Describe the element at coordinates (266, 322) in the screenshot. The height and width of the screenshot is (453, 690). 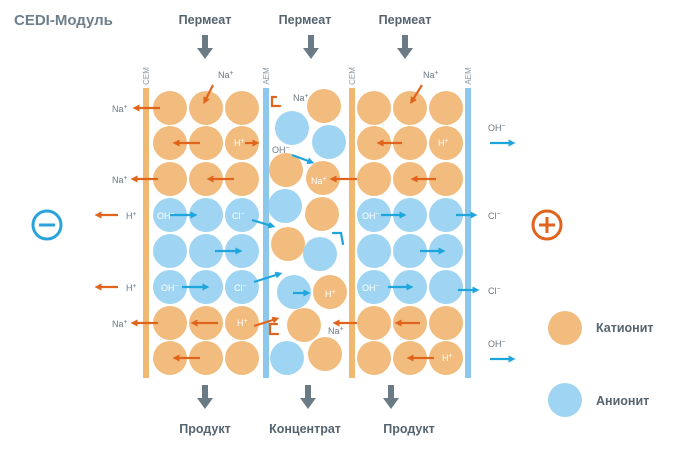
I see `h-arrow` at that location.